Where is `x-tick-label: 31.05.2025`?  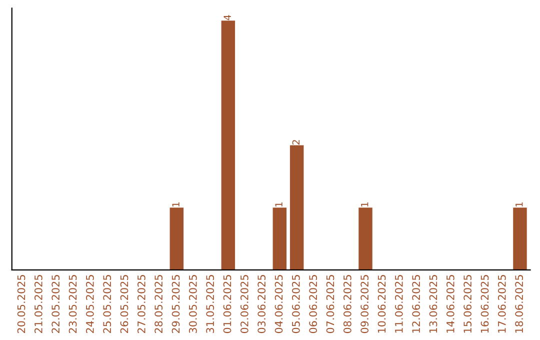
x-tick-label: 31.05.2025 is located at coordinates (210, 304).